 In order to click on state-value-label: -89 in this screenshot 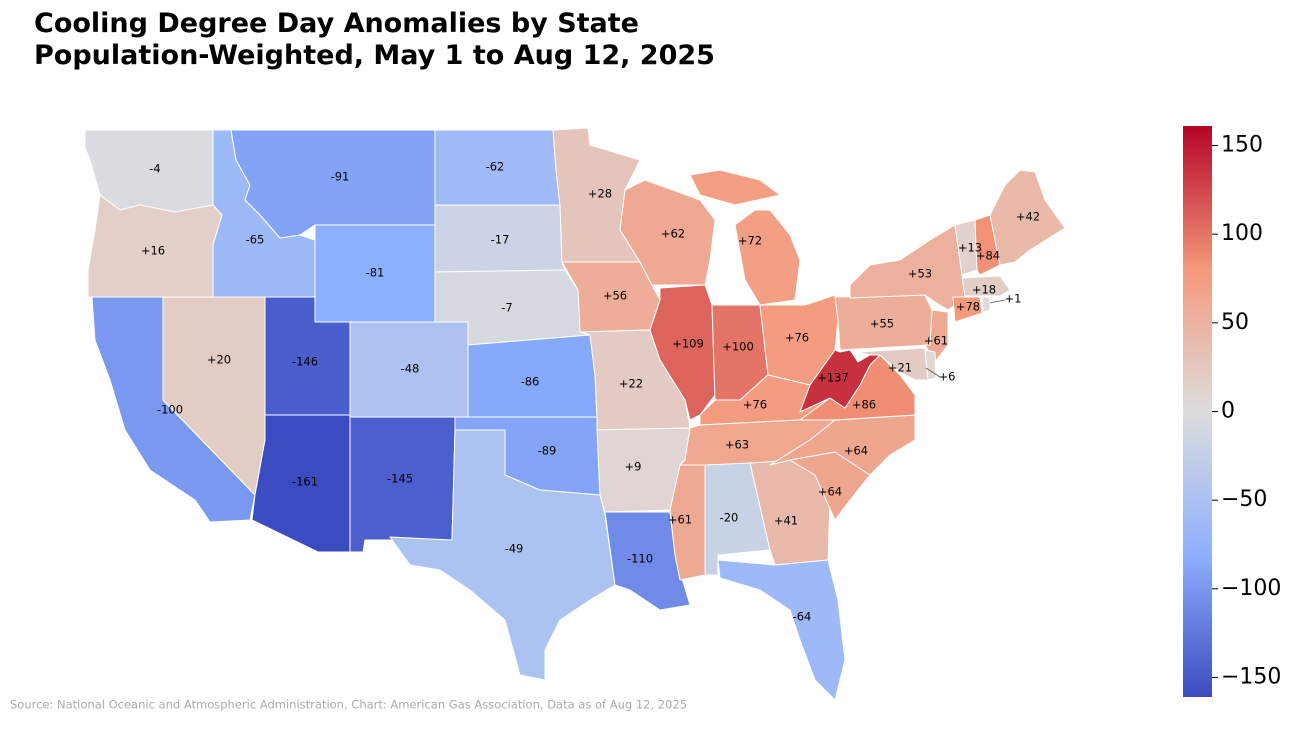, I will do `click(547, 451)`.